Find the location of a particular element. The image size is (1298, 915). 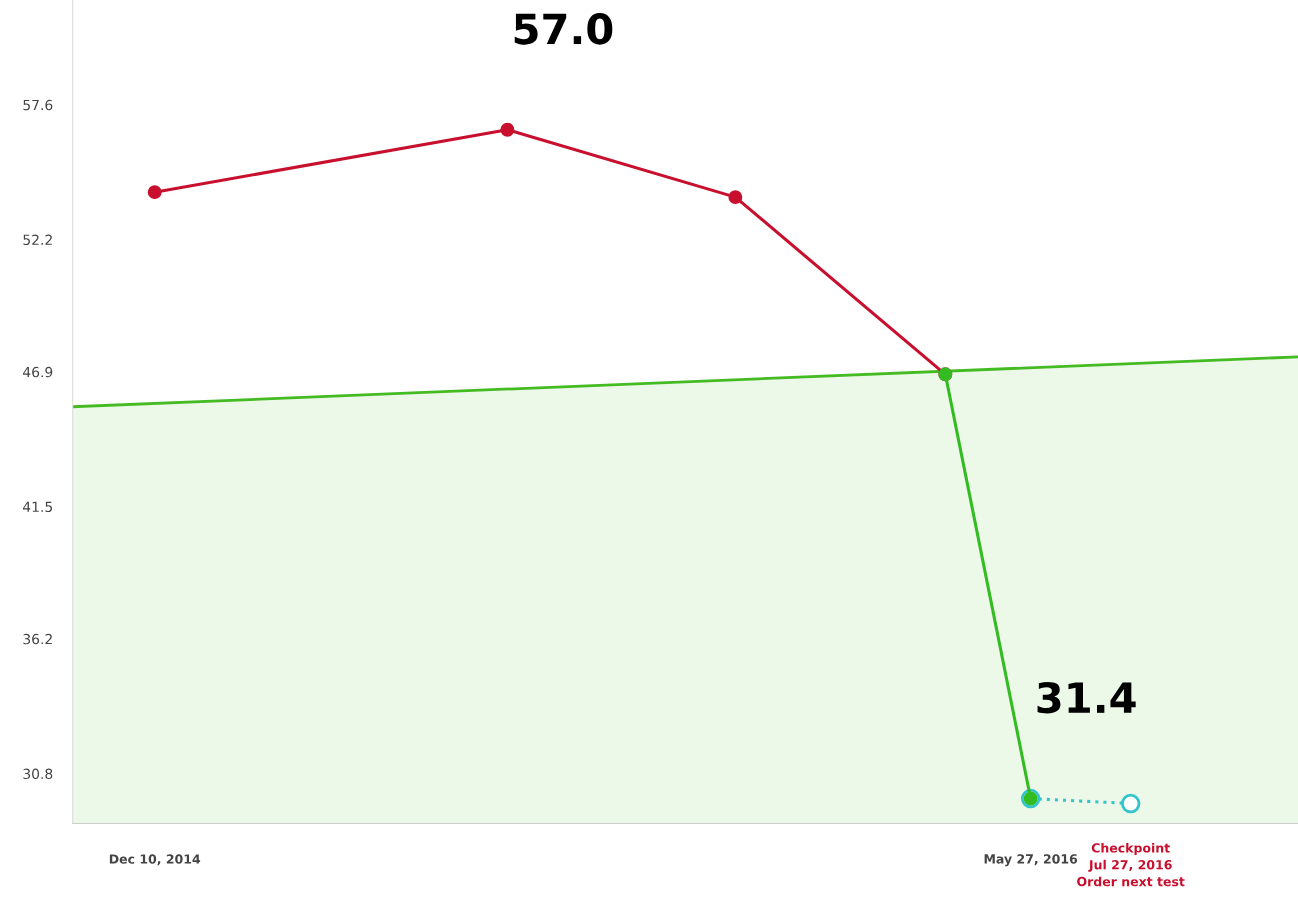

y-tick-label: 57.6 is located at coordinates (38, 105).